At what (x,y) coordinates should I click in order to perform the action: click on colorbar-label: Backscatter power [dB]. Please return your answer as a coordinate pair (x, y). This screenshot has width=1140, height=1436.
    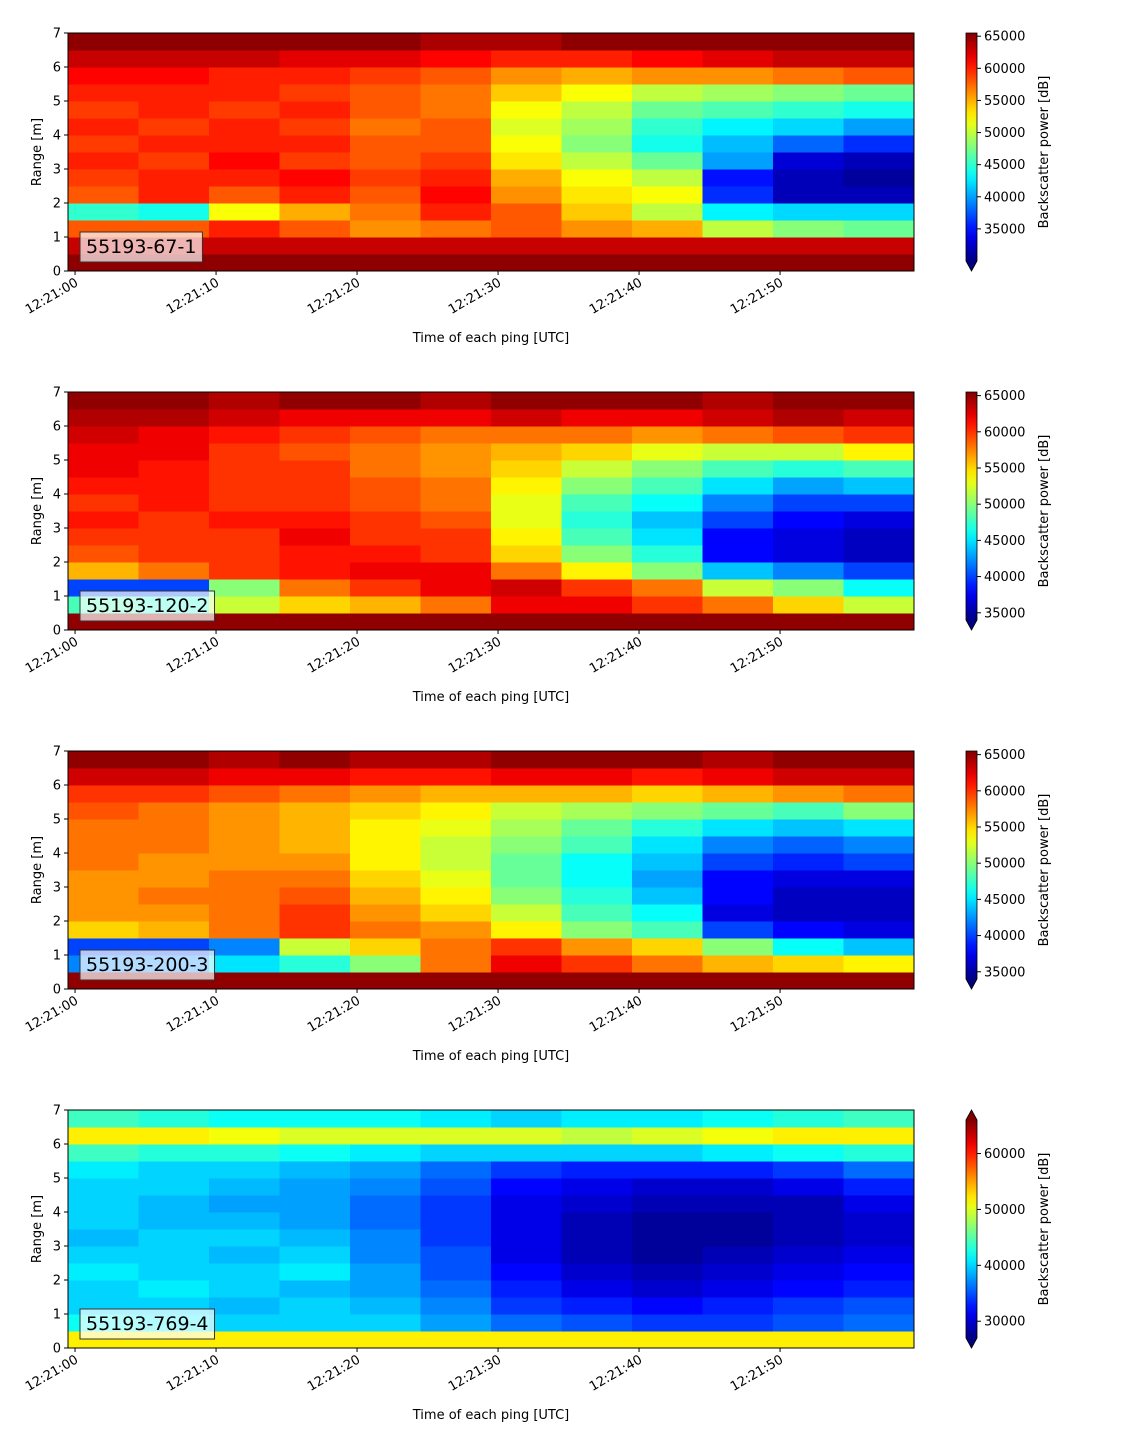
    Looking at the image, I should click on (1044, 870).